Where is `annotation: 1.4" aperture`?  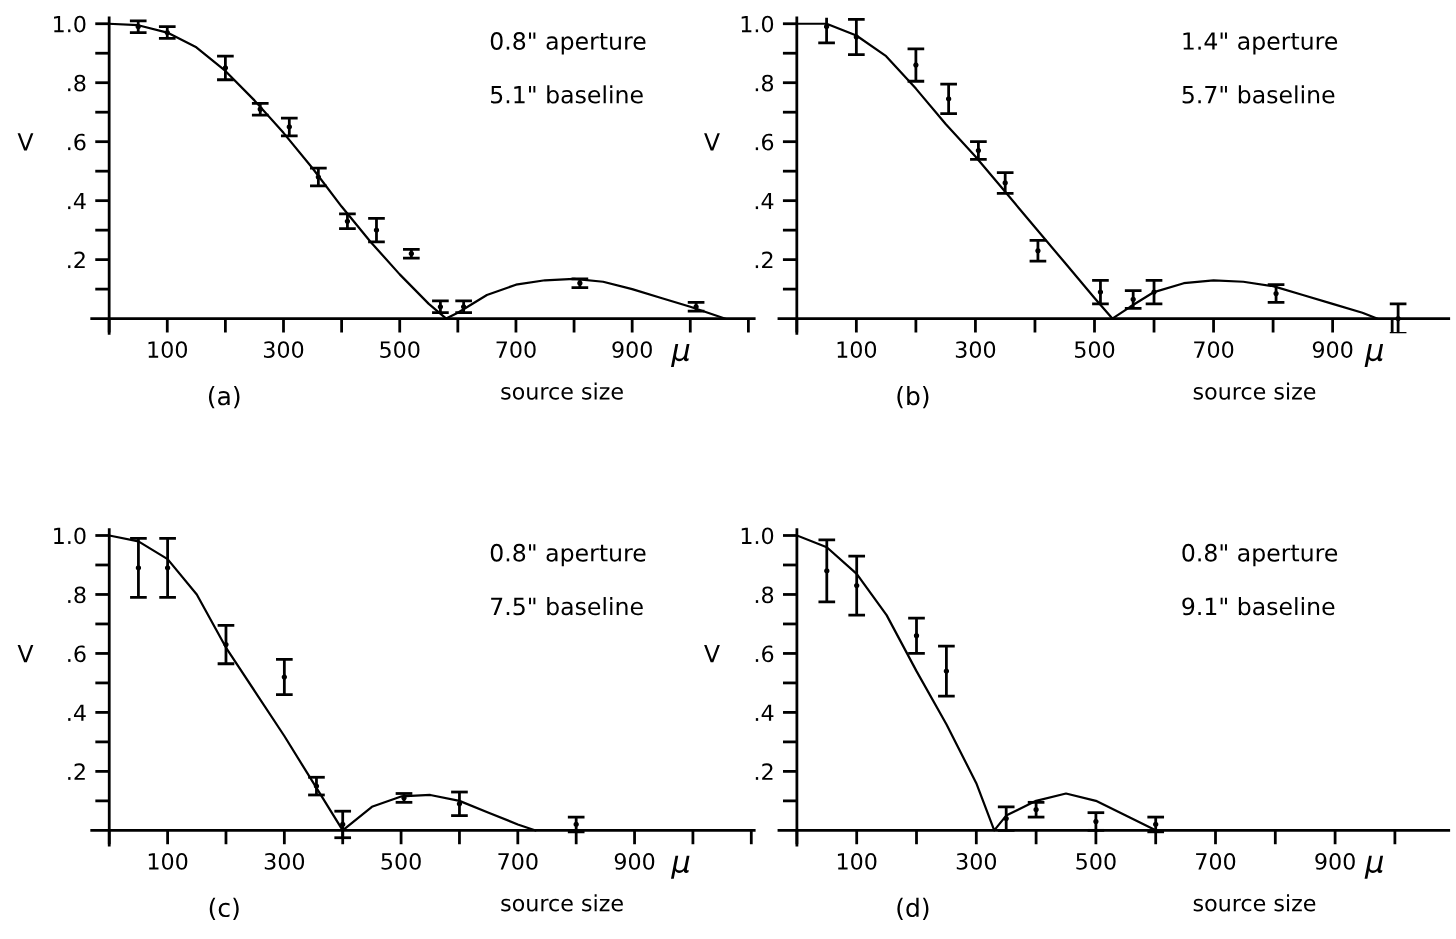 annotation: 1.4" aperture is located at coordinates (1260, 43).